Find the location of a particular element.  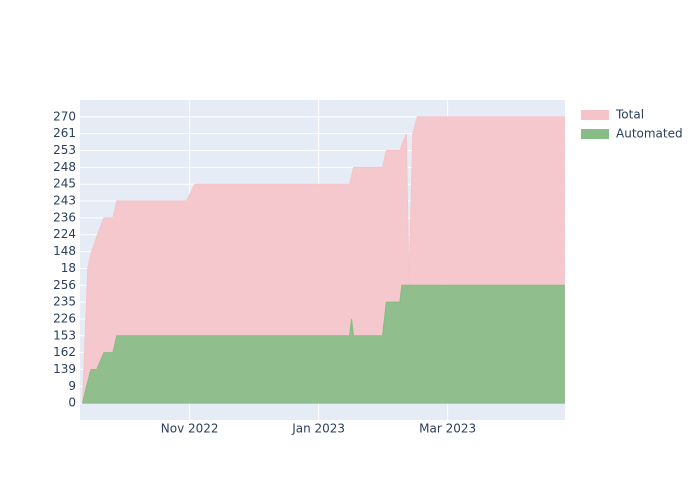

y-tick-label: 243 is located at coordinates (64, 201).